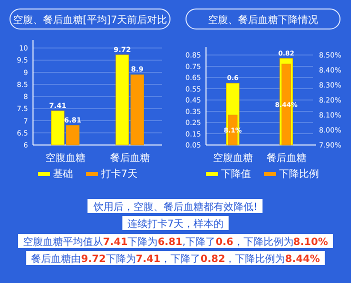 The height and width of the screenshot is (283, 351). Describe the element at coordinates (299, 174) in the screenshot. I see `legend-label: 下降比例` at that location.